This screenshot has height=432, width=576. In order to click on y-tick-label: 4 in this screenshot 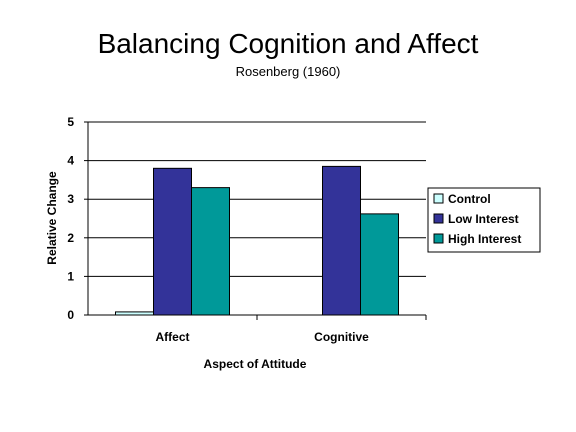, I will do `click(70, 161)`.